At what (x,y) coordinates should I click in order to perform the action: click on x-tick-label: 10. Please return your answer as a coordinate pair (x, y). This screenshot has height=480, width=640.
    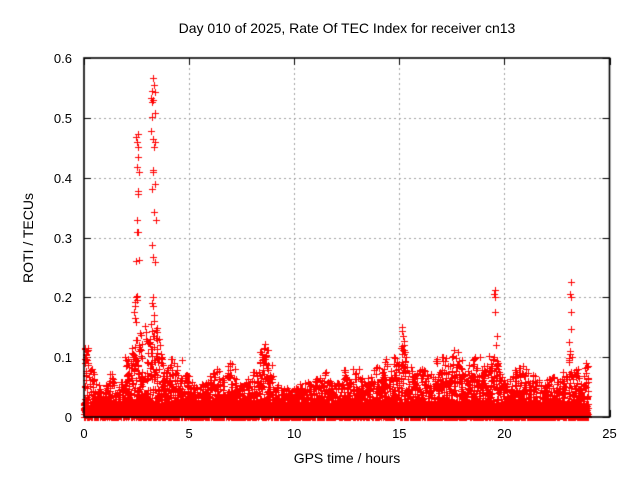
    Looking at the image, I should click on (294, 433).